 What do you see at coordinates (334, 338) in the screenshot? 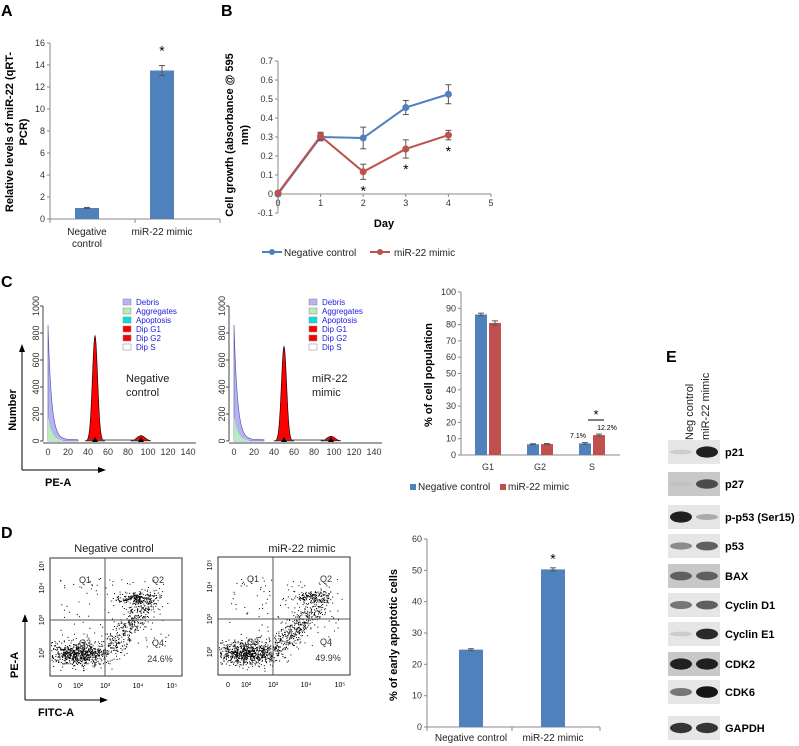
I see `c-legend-dip-g2: Dip G2` at bounding box center [334, 338].